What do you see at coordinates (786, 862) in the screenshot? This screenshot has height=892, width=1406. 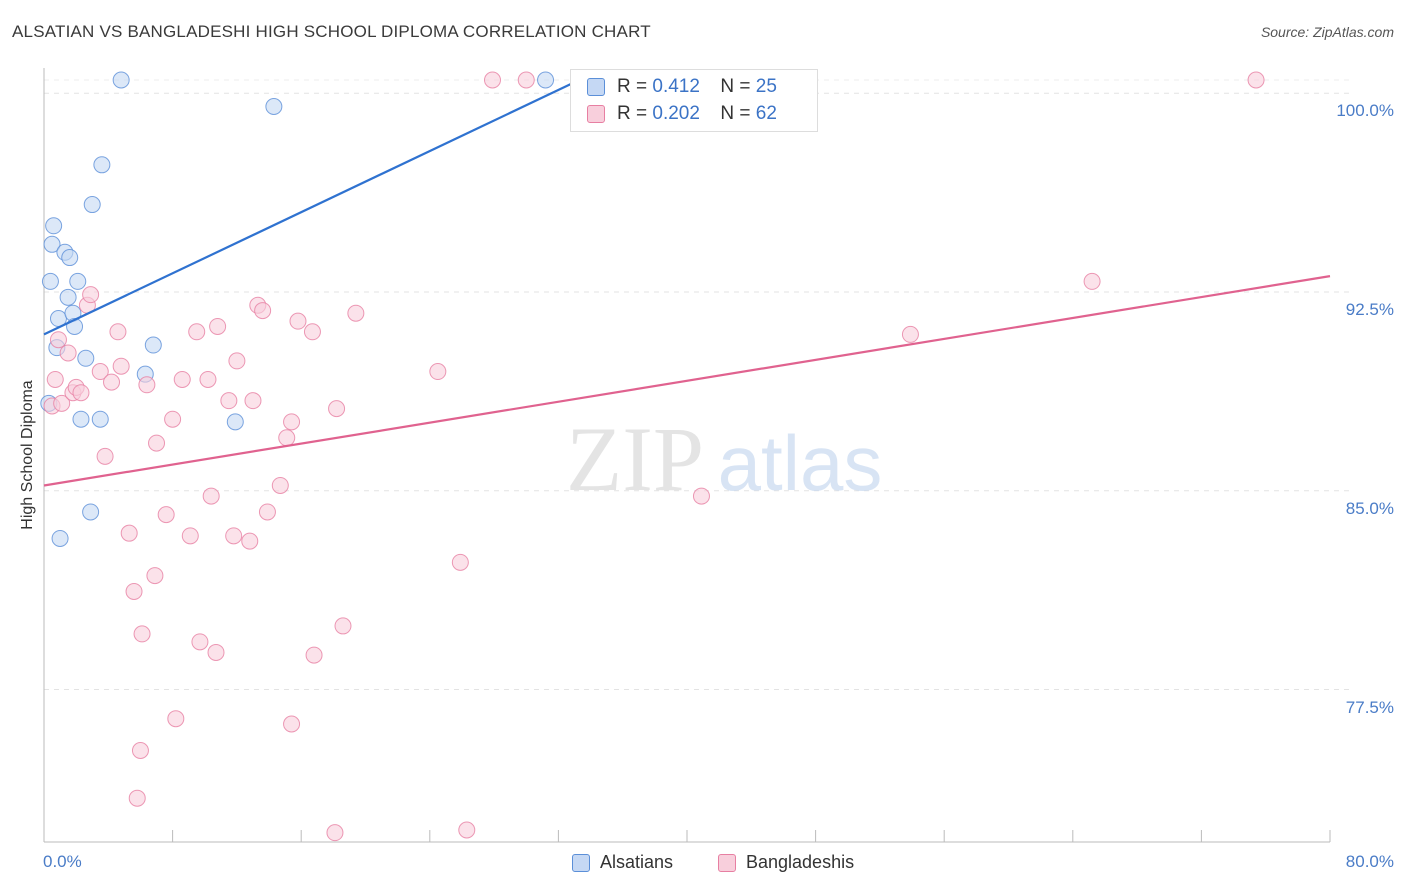 I see `legend-item-bangladeshis: Bangladeshis` at bounding box center [786, 862].